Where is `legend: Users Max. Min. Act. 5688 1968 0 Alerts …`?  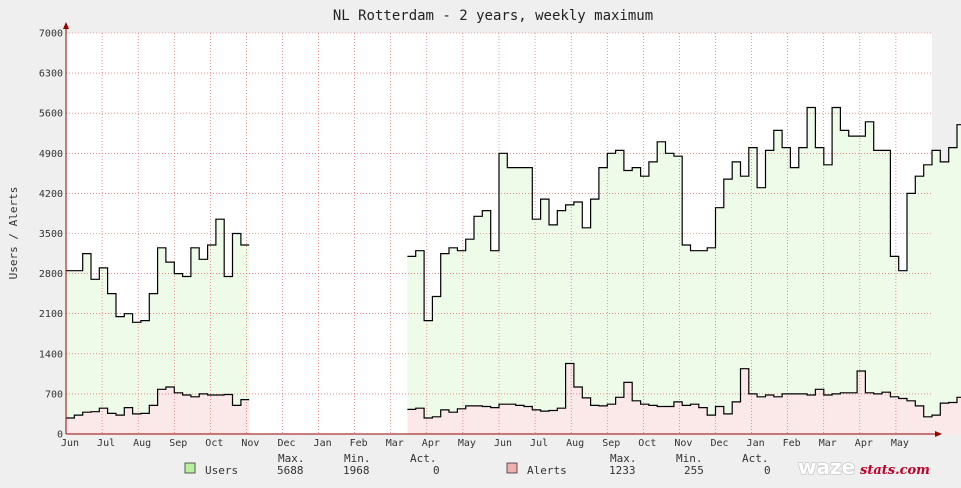
legend: Users Max. Min. Act. 5688 1968 0 Alerts … is located at coordinates (477, 464).